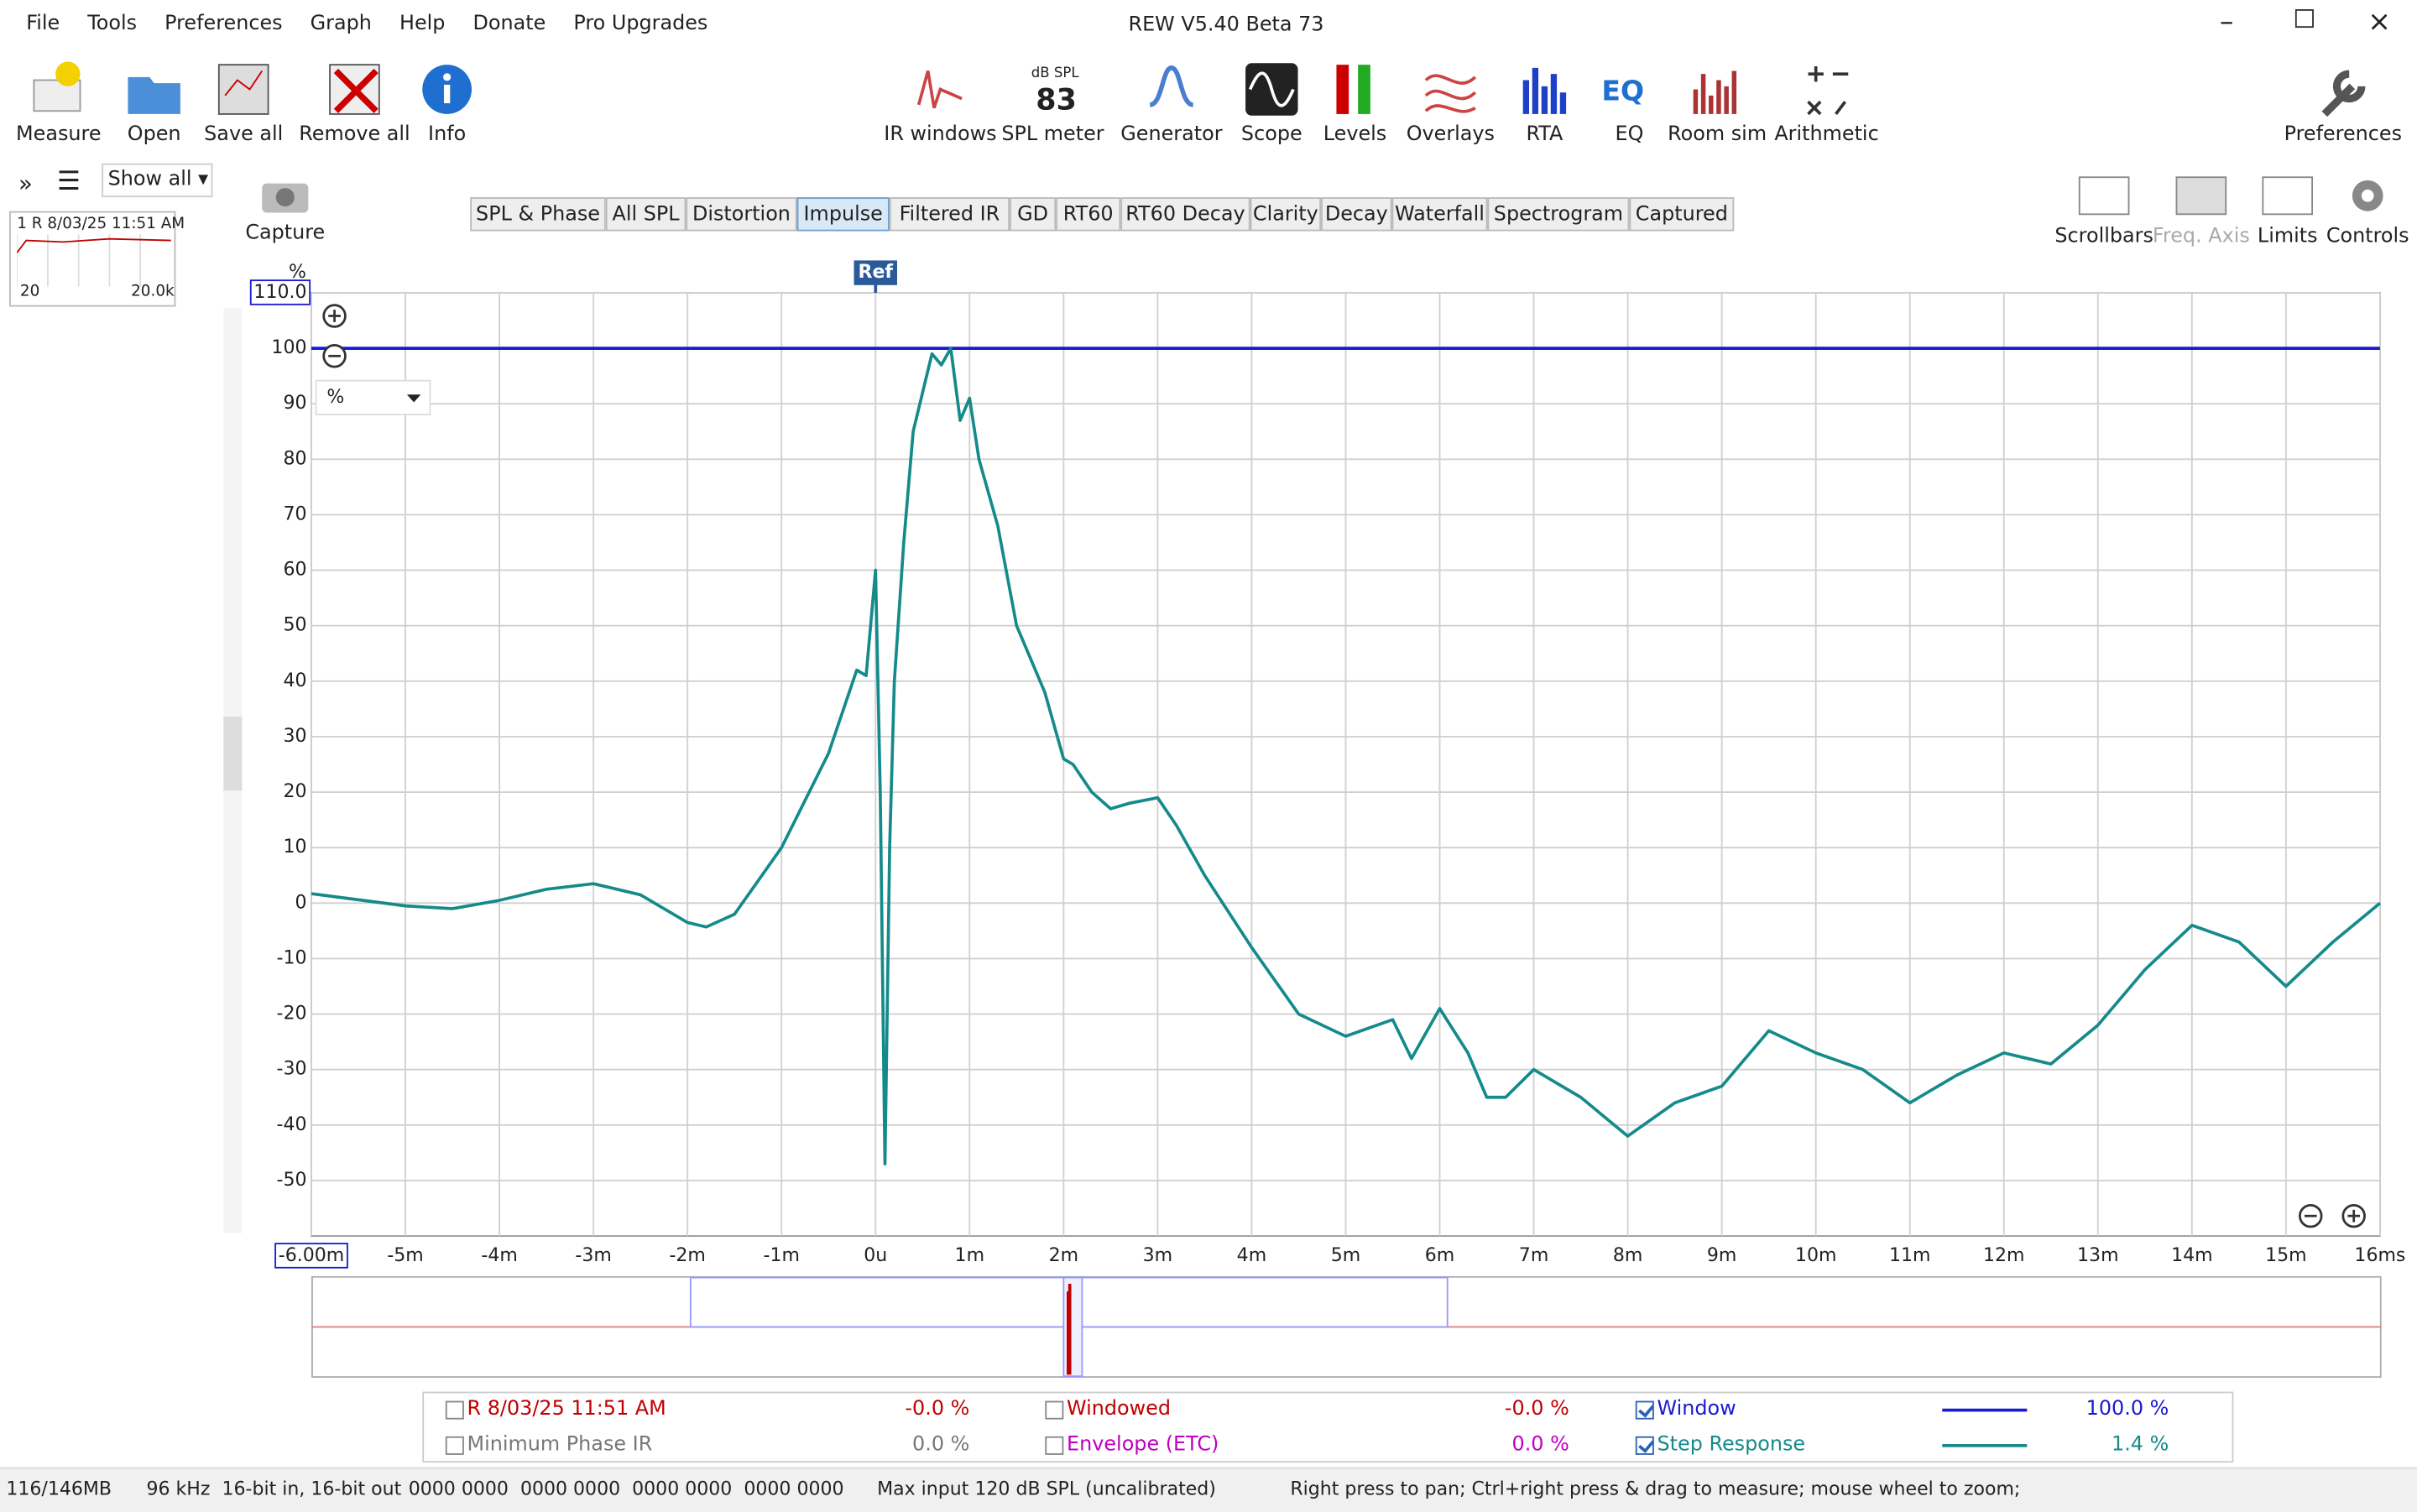 This screenshot has width=2417, height=1512. What do you see at coordinates (1271, 135) in the screenshot?
I see `toolbar-button: Scope` at bounding box center [1271, 135].